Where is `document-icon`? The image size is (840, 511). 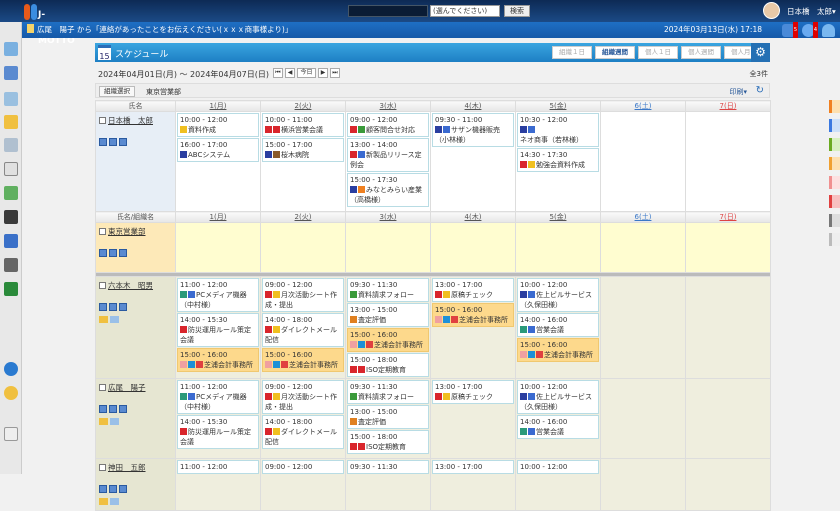 document-icon is located at coordinates (11, 169).